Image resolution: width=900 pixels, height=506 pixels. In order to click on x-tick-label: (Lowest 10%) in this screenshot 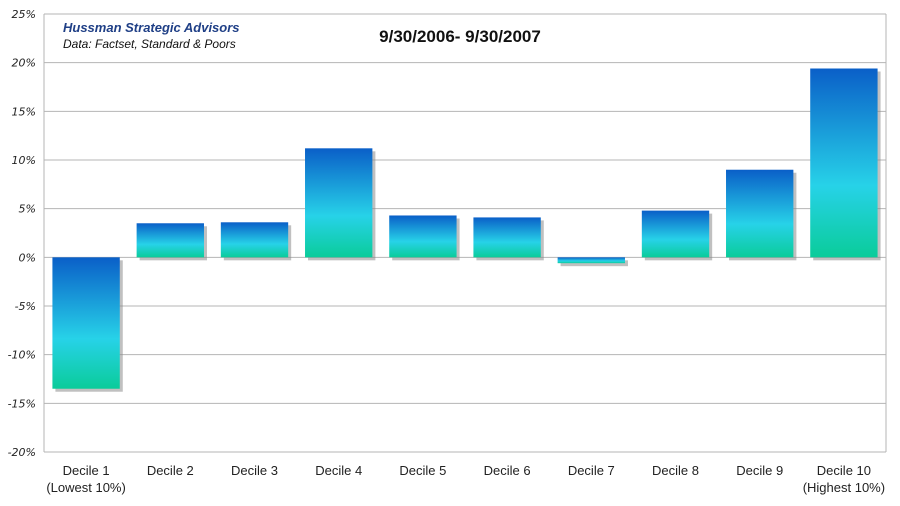, I will do `click(85, 487)`.